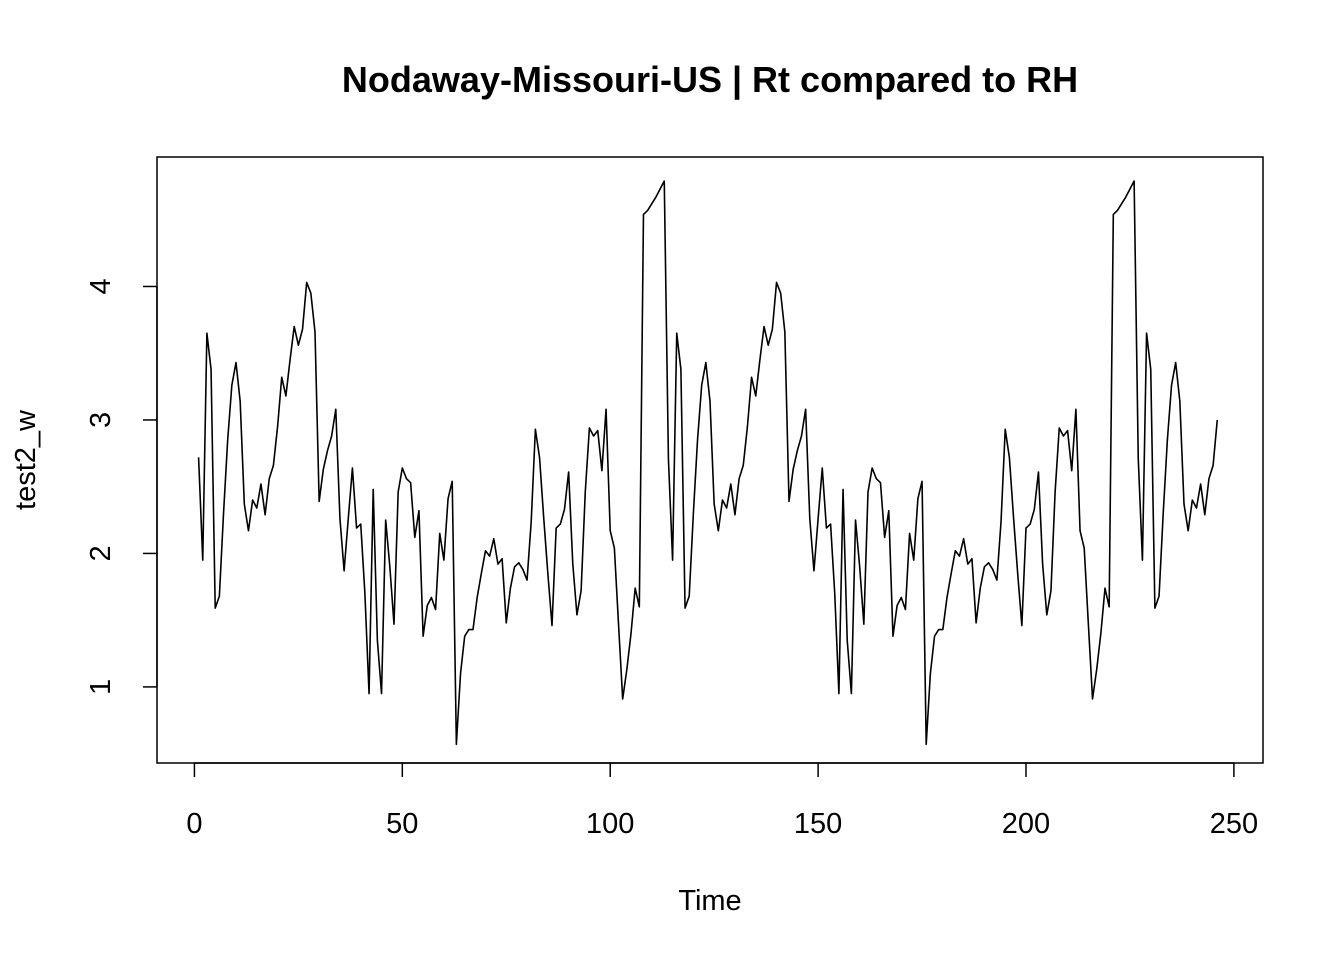 Image resolution: width=1344 pixels, height=960 pixels. Describe the element at coordinates (610, 824) in the screenshot. I see `x-tick-label: 100` at that location.